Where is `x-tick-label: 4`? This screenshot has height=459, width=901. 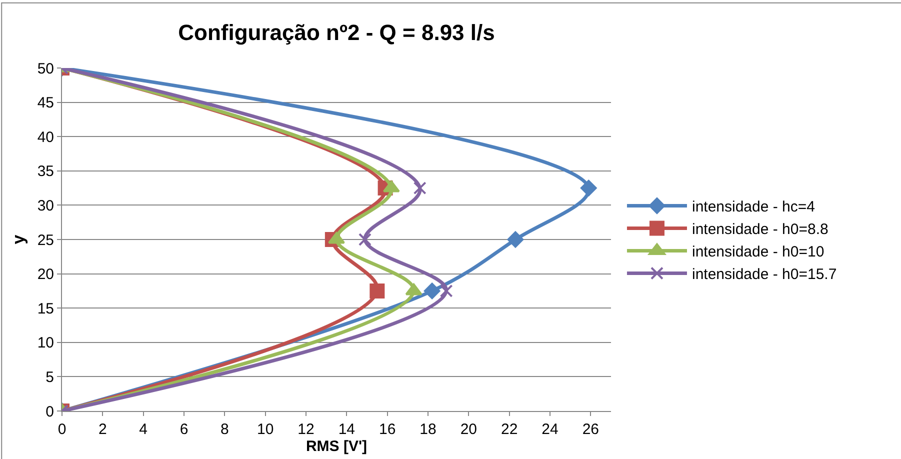 x-tick-label: 4 is located at coordinates (143, 429).